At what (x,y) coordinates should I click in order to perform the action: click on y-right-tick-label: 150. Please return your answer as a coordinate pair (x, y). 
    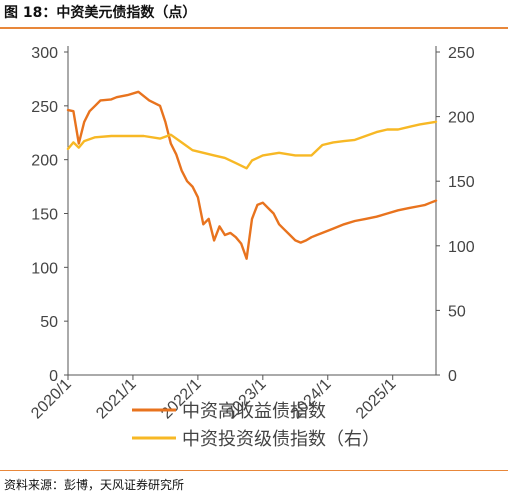
    Looking at the image, I should click on (461, 182).